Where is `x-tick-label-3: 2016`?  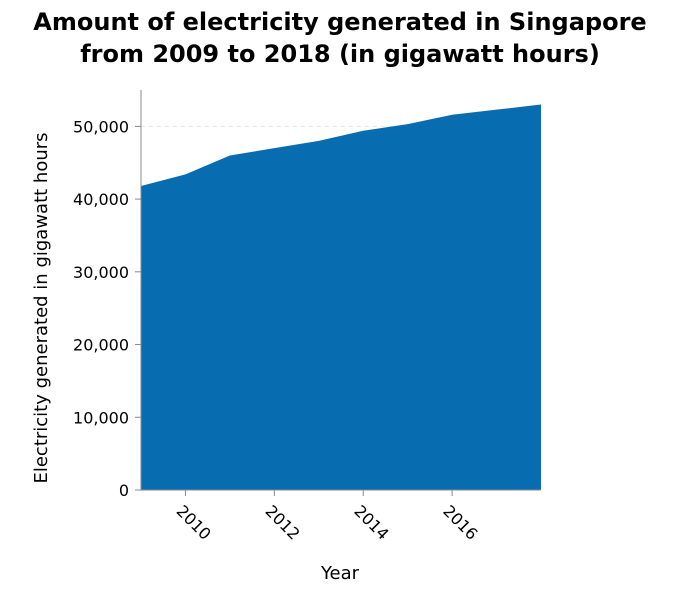 x-tick-label-3: 2016 is located at coordinates (460, 522).